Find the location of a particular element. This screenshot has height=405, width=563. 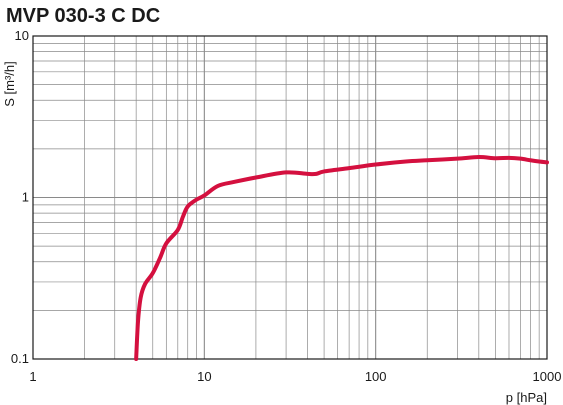

x-tick-label: 1000 is located at coordinates (547, 376).